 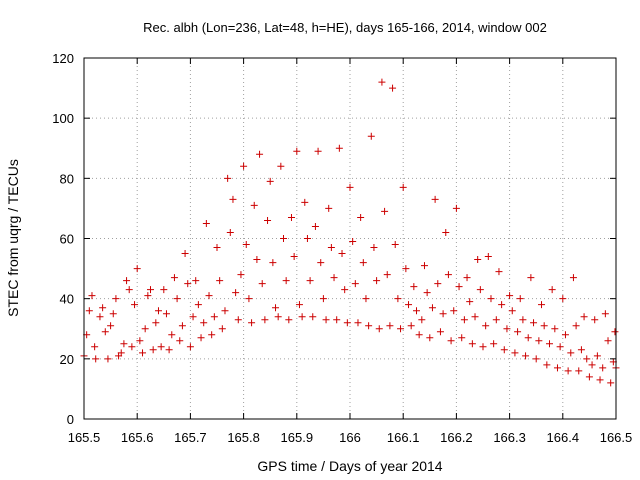 What do you see at coordinates (67, 239) in the screenshot?
I see `y-tick-label: 60` at bounding box center [67, 239].